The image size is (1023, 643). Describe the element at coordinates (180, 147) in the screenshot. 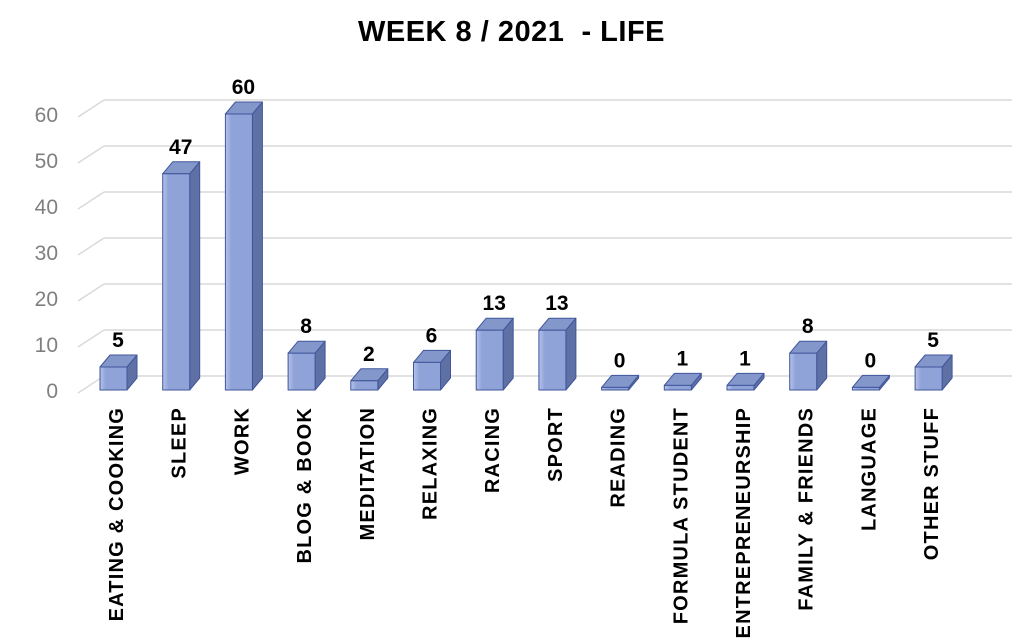

I see `bar-value-label: 47` at that location.